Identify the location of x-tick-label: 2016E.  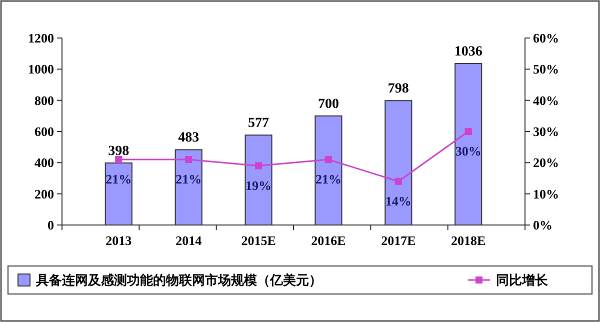
(328, 240).